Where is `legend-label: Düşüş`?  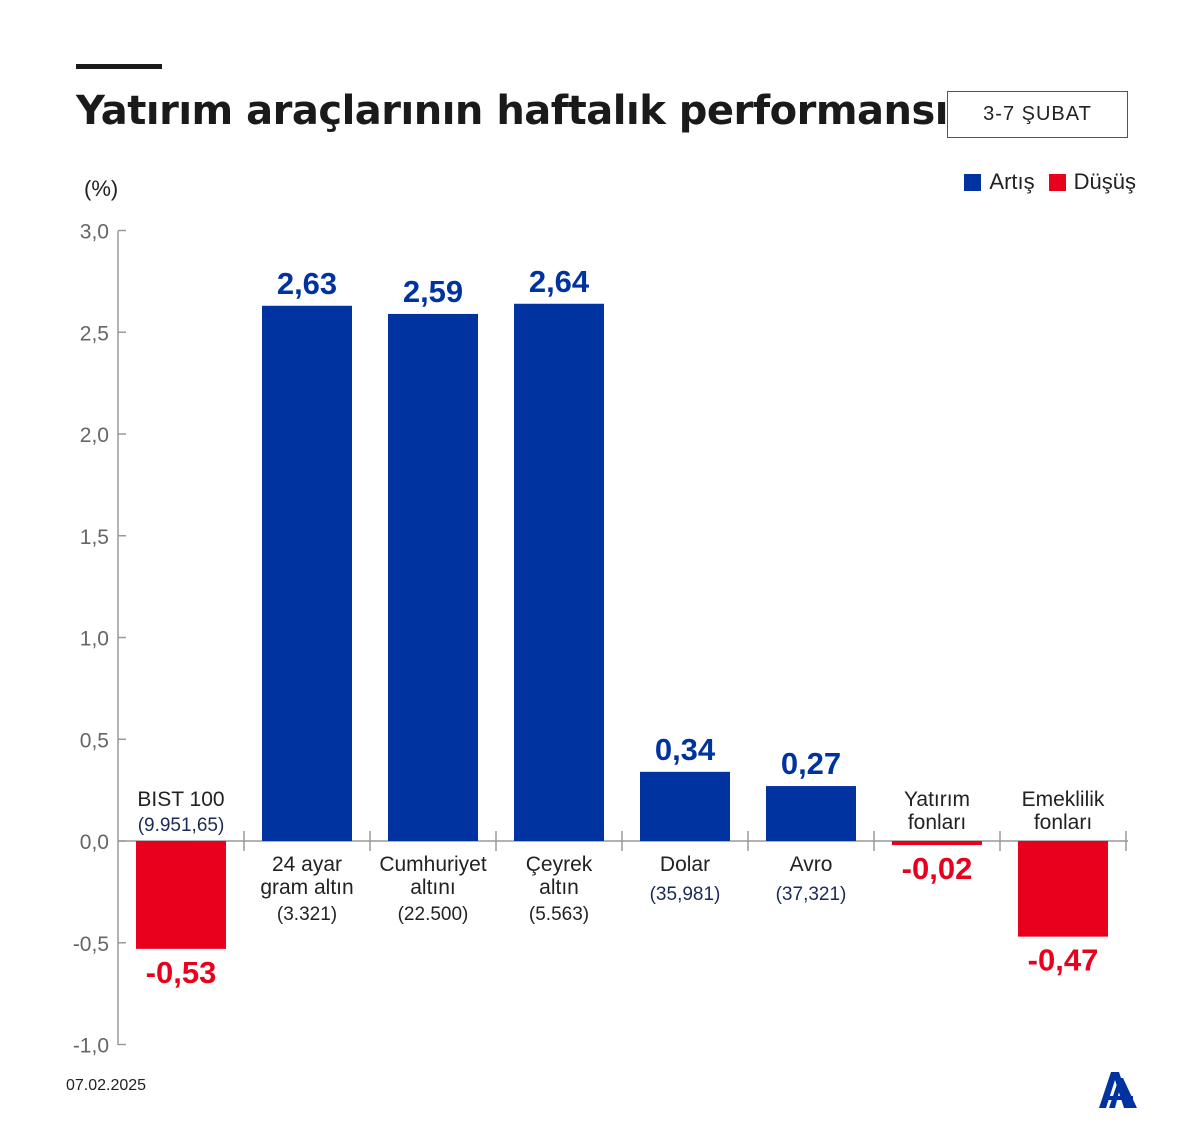 legend-label: Düşüş is located at coordinates (1104, 181).